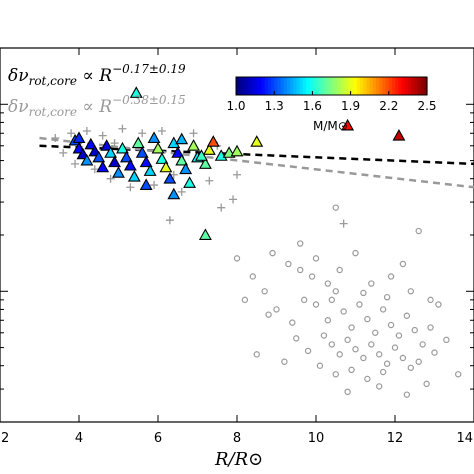  I want to click on x-tick-label: 8, so click(237, 438).